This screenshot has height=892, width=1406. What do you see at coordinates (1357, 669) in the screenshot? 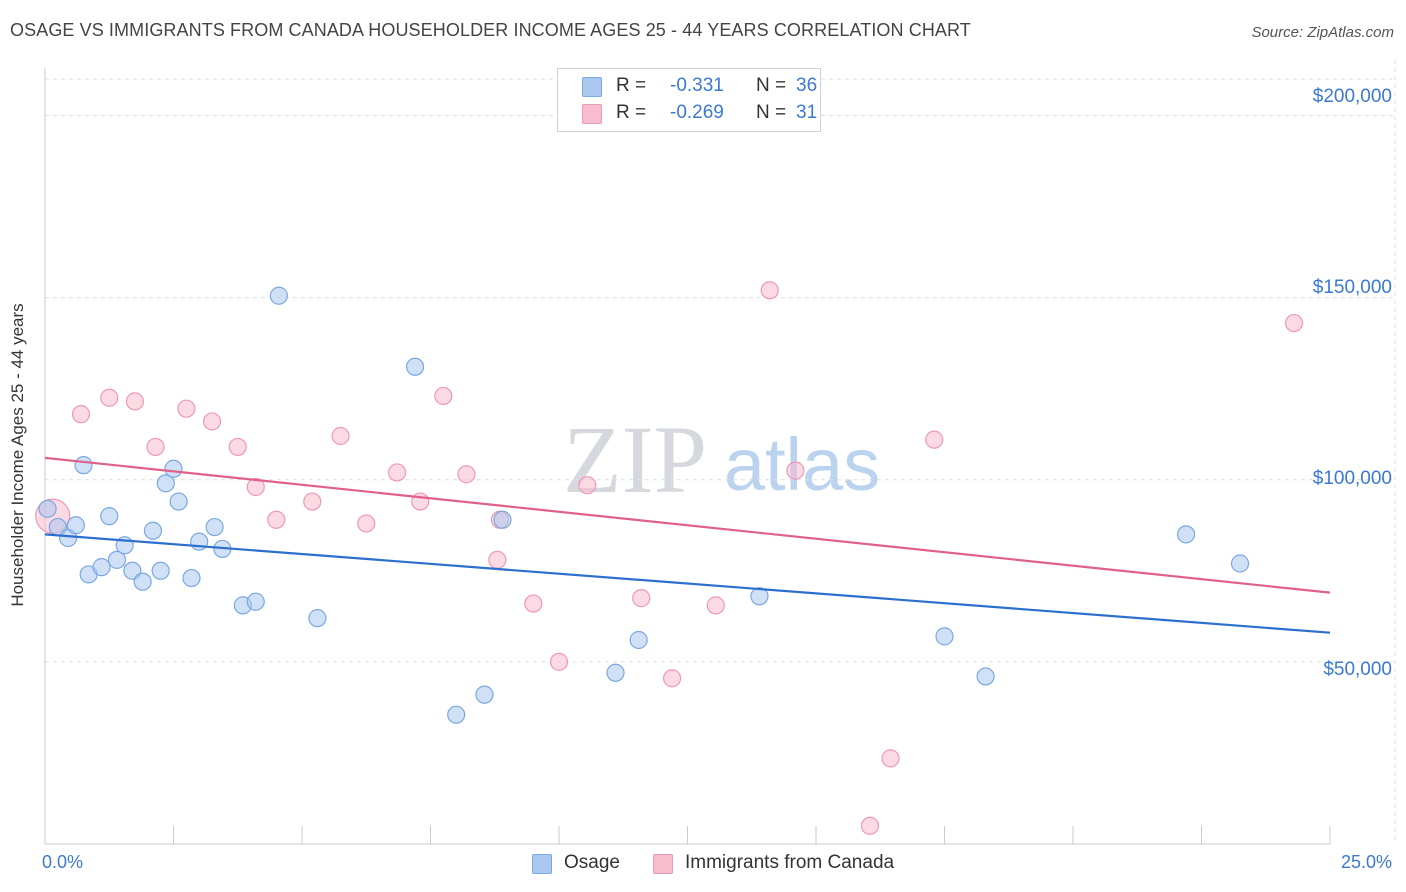
I see `y-tick-50000: $50,000` at bounding box center [1357, 669].